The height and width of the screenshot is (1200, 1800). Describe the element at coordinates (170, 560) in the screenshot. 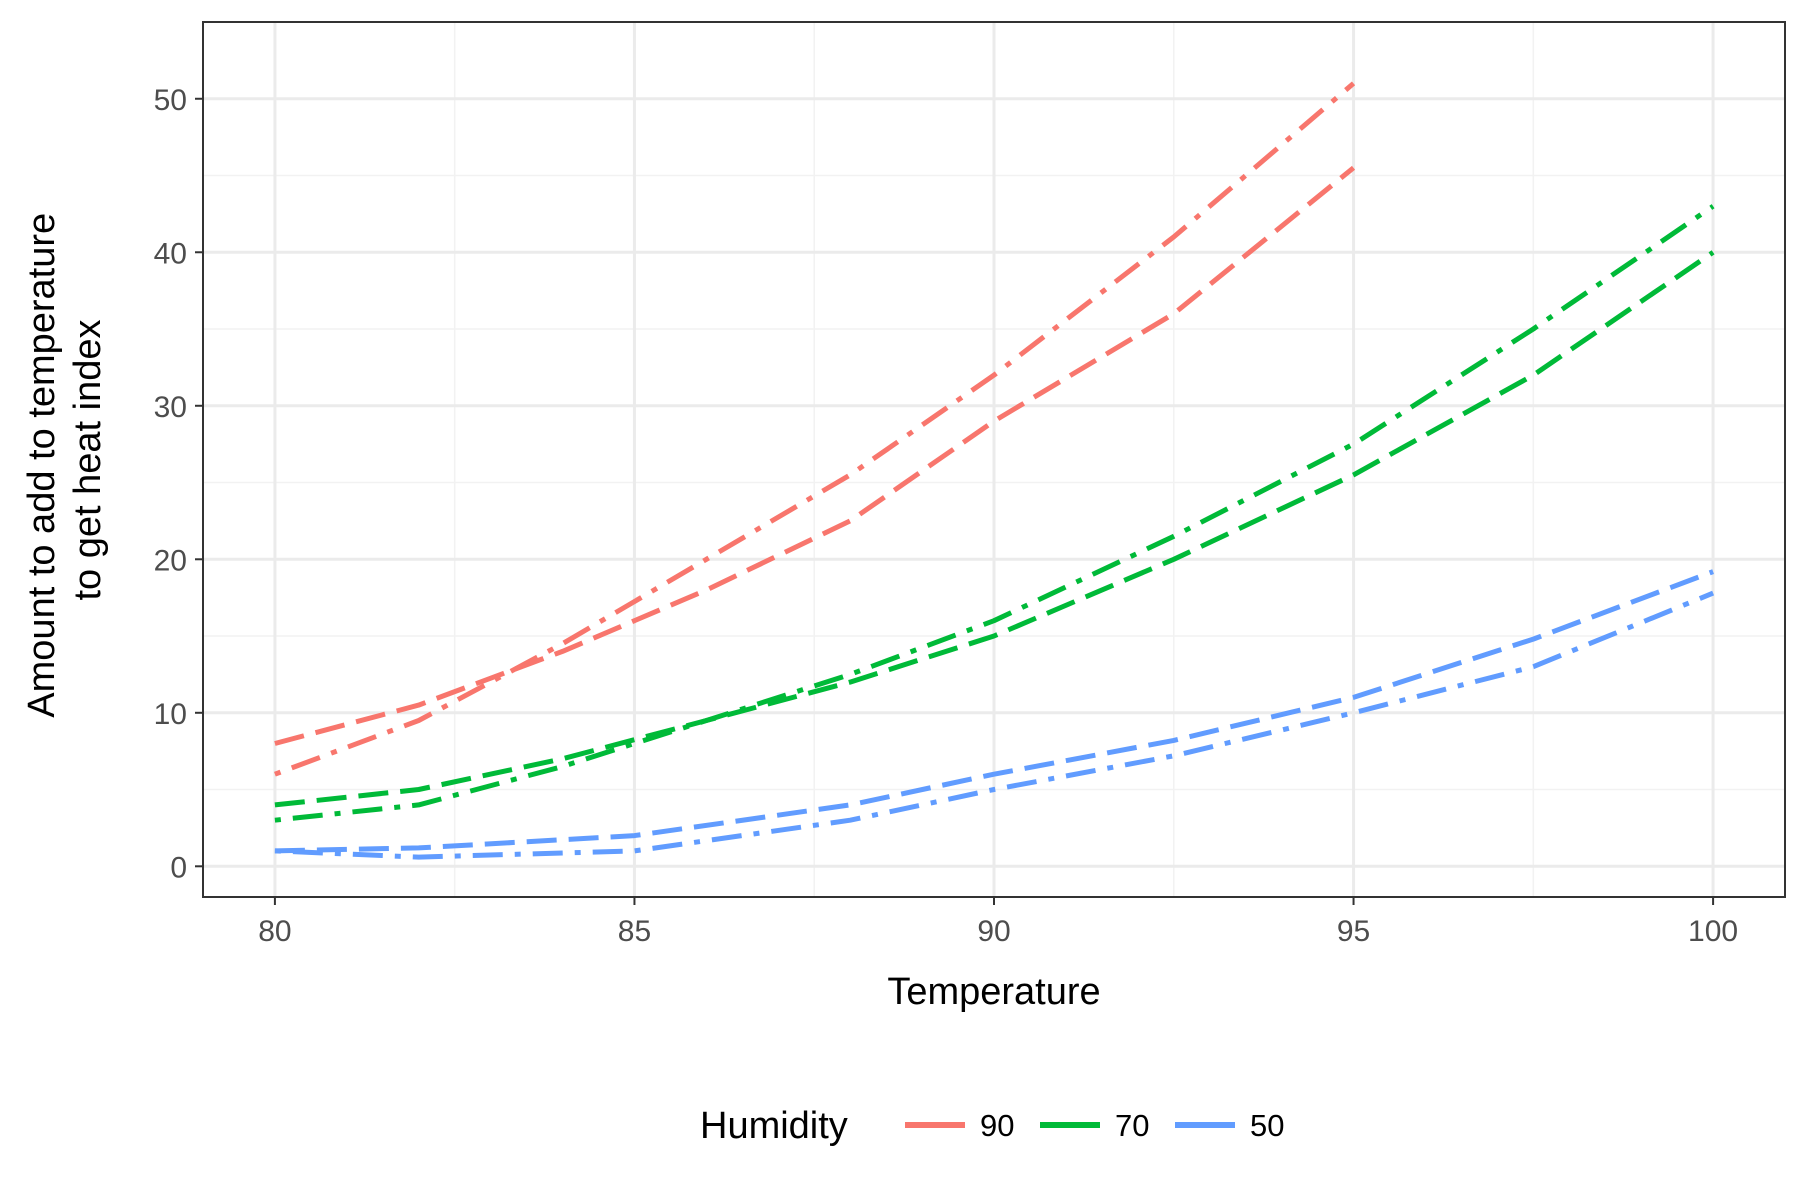

I see `y-tick-label: 20` at that location.